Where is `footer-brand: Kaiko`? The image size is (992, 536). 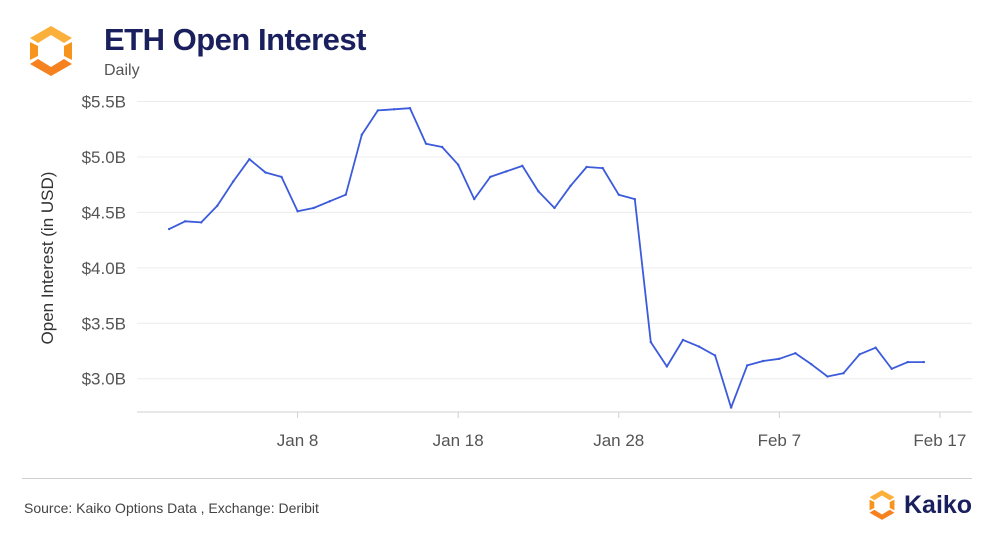 footer-brand: Kaiko is located at coordinates (919, 505).